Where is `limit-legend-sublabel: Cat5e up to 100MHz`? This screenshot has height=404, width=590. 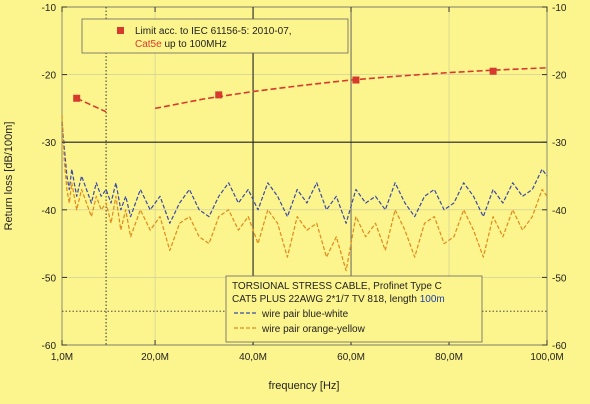 limit-legend-sublabel: Cat5e up to 100MHz is located at coordinates (181, 44).